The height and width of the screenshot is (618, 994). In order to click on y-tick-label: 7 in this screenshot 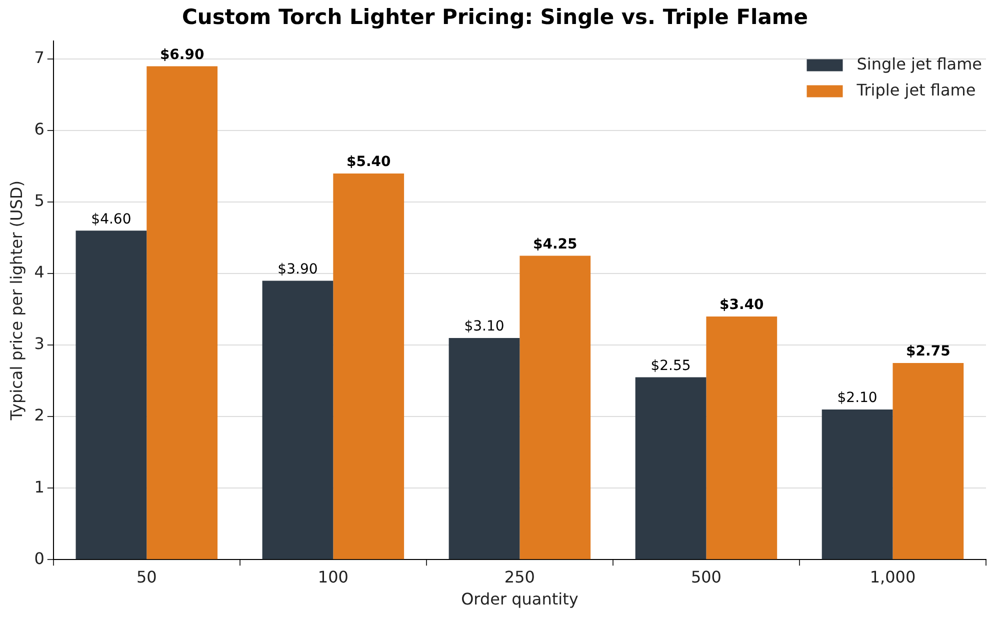, I will do `click(39, 58)`.